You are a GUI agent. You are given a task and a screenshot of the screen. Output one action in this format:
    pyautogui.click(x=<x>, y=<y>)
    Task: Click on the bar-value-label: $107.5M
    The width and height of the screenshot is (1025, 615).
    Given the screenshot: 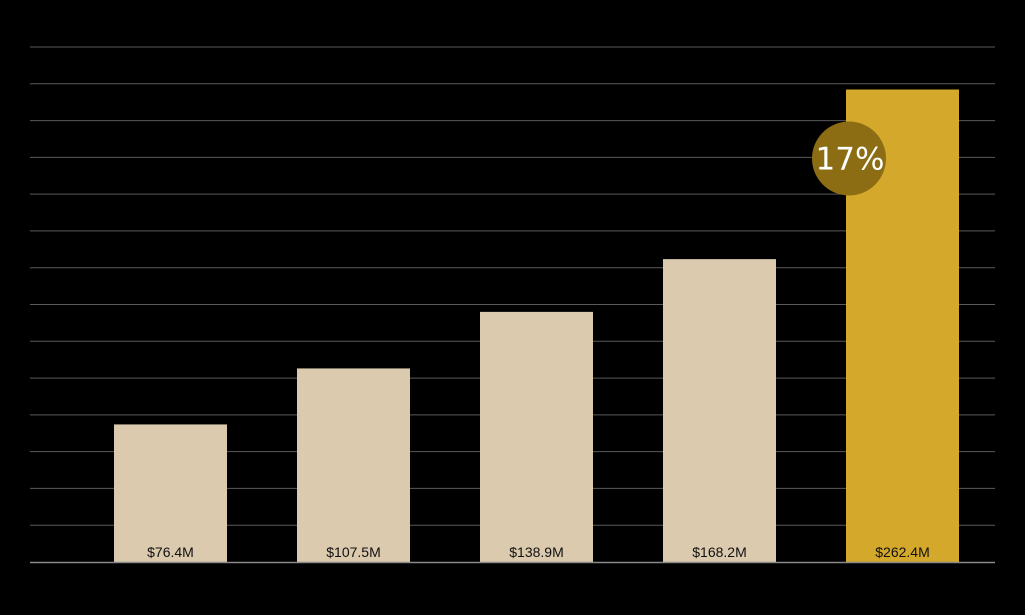 What is the action you would take?
    pyautogui.click(x=353, y=552)
    